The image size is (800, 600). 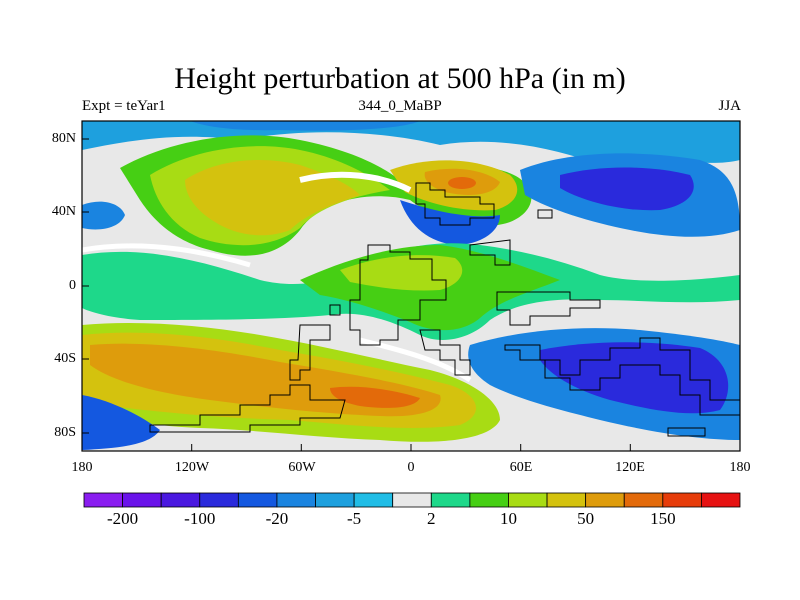 What do you see at coordinates (72, 285) in the screenshot?
I see `lat-tick-label: 0` at bounding box center [72, 285].